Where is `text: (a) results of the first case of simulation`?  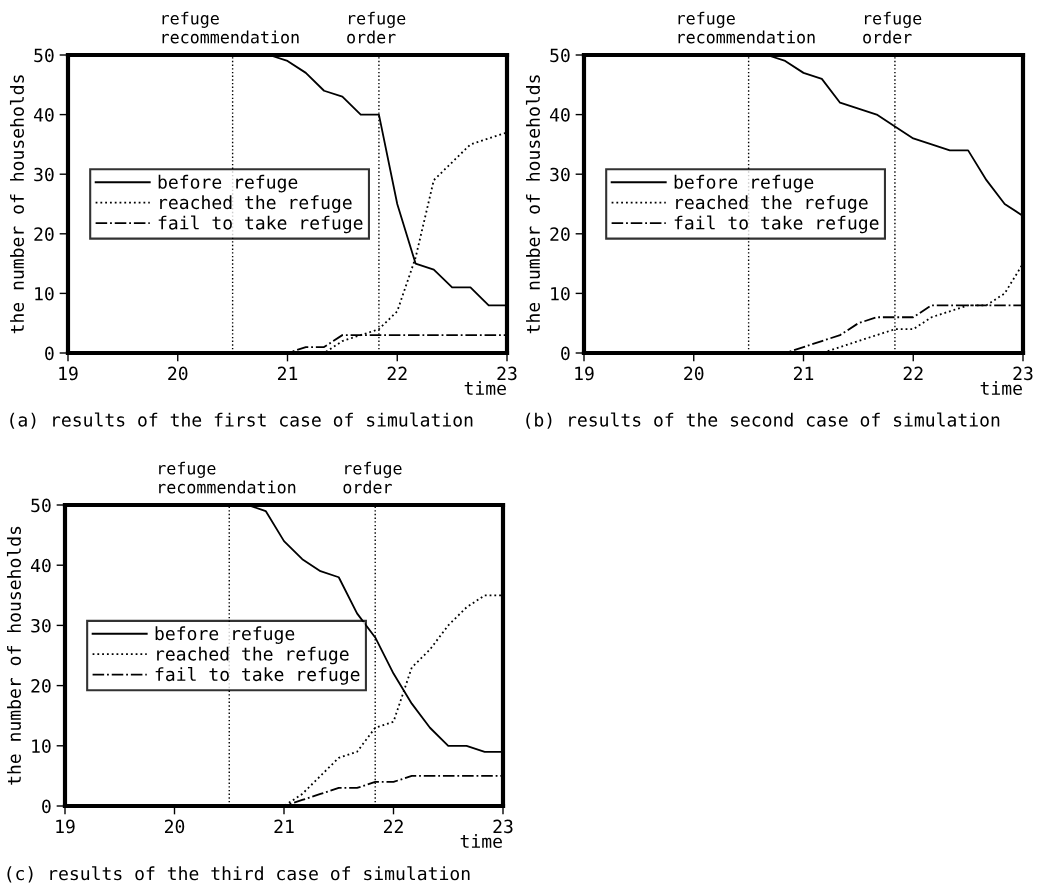
text: (a) results of the first case of simulation is located at coordinates (241, 420).